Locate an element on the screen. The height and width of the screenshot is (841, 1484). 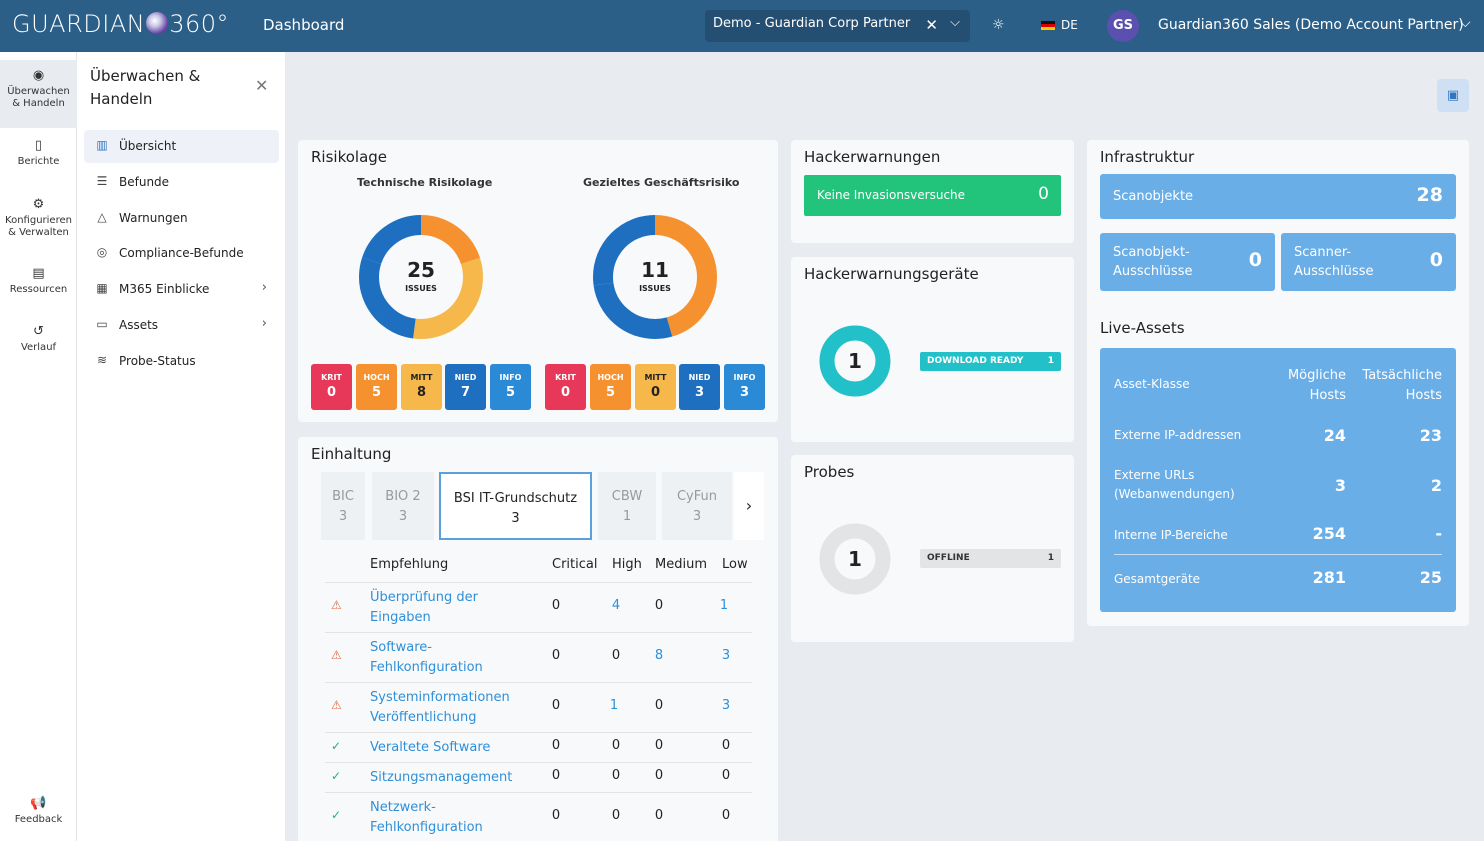
close-icon: ✕ is located at coordinates (262, 85).